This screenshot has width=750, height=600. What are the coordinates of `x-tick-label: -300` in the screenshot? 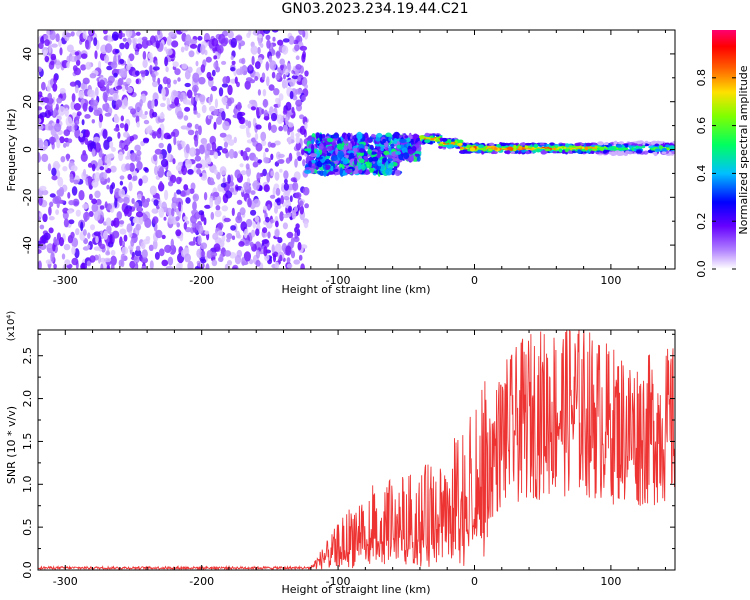 It's located at (65, 581).